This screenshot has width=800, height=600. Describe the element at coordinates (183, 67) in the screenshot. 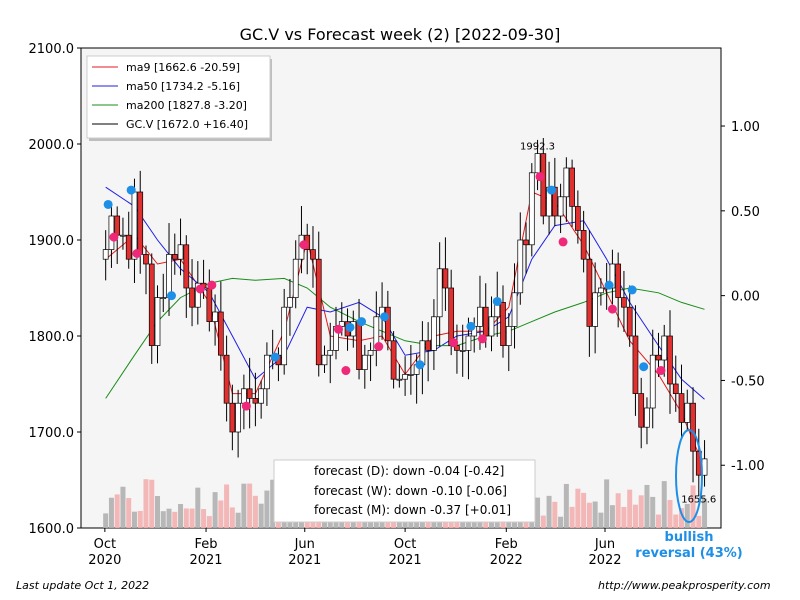

I see `legend-label-ma9: ma9 [1662.6 -20.59]` at that location.